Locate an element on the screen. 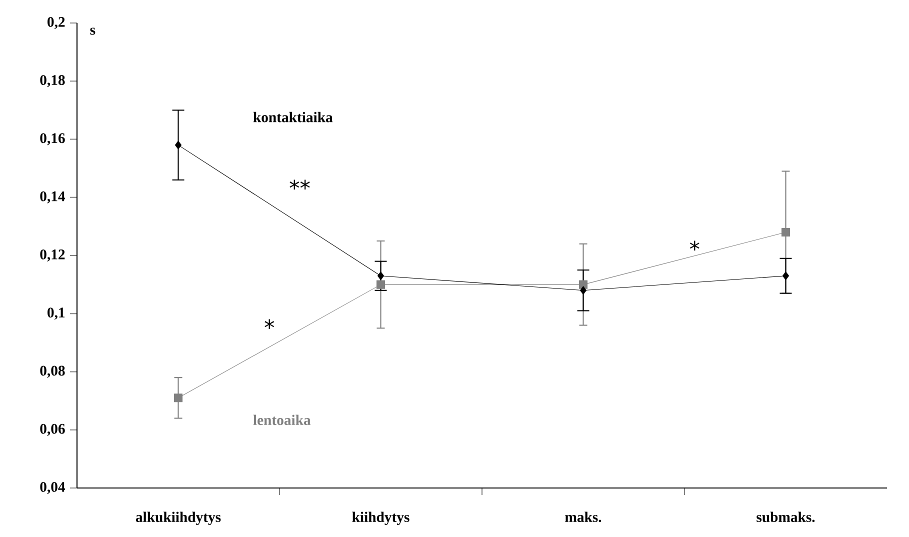 The width and height of the screenshot is (909, 537). x-tick-label: kiihdytys is located at coordinates (381, 519).